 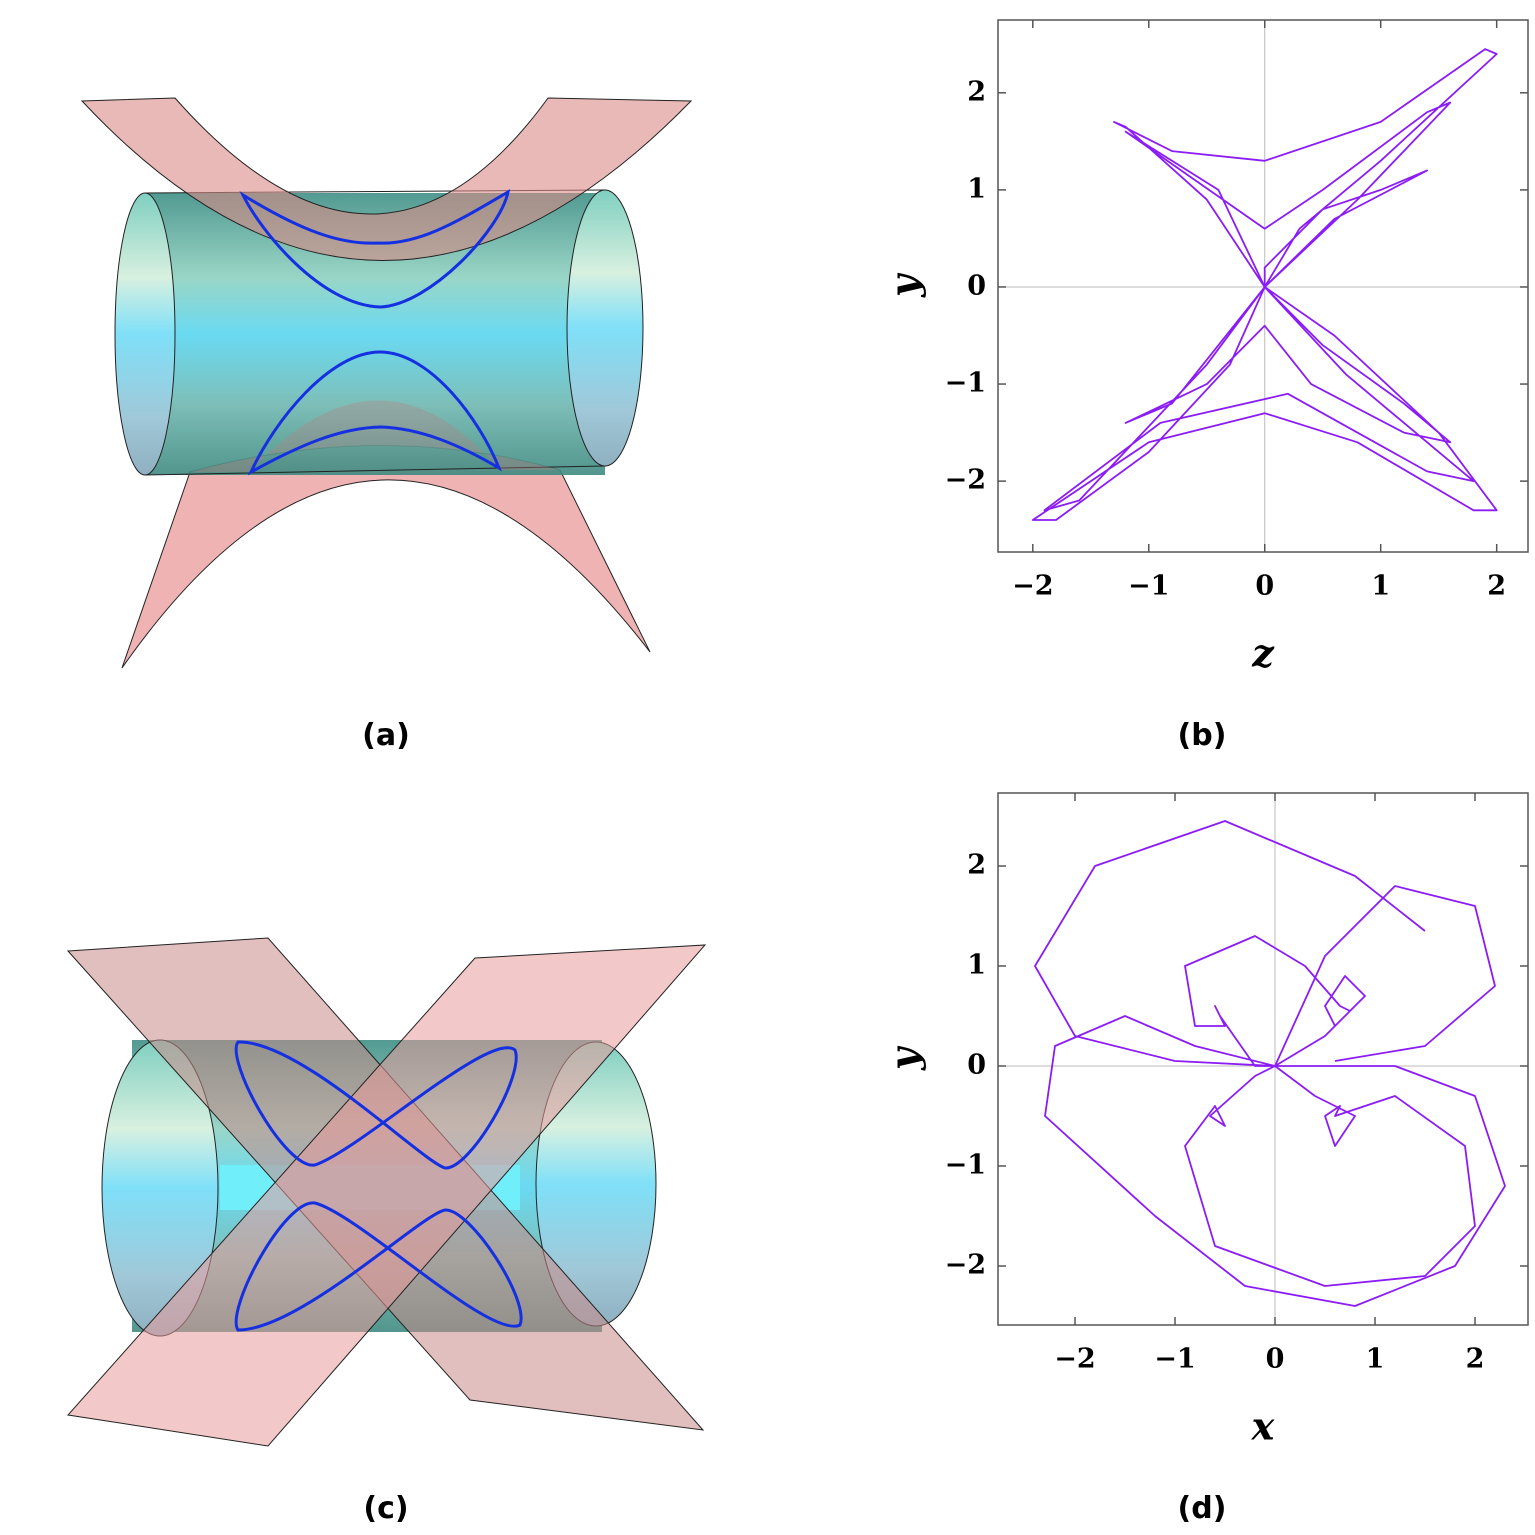 What do you see at coordinates (386, 735) in the screenshot?
I see `caption: (a)` at bounding box center [386, 735].